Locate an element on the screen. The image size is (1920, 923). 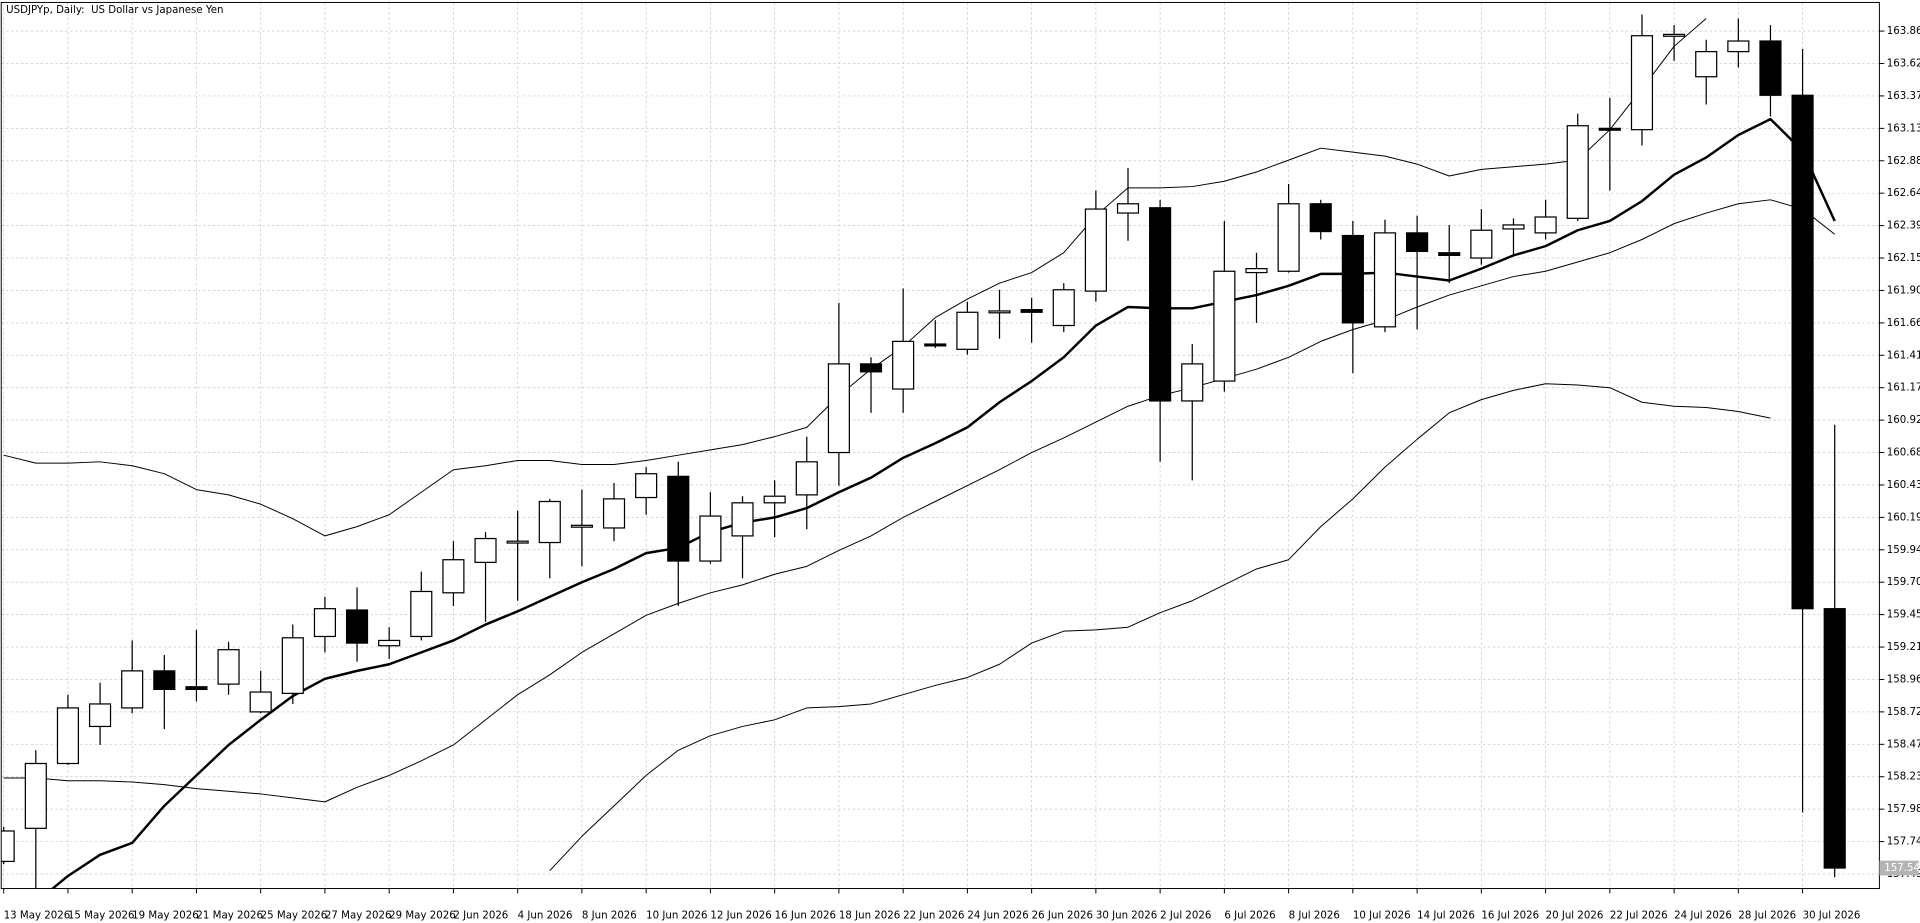
y-tick-label: 157.740 is located at coordinates (1903, 842).